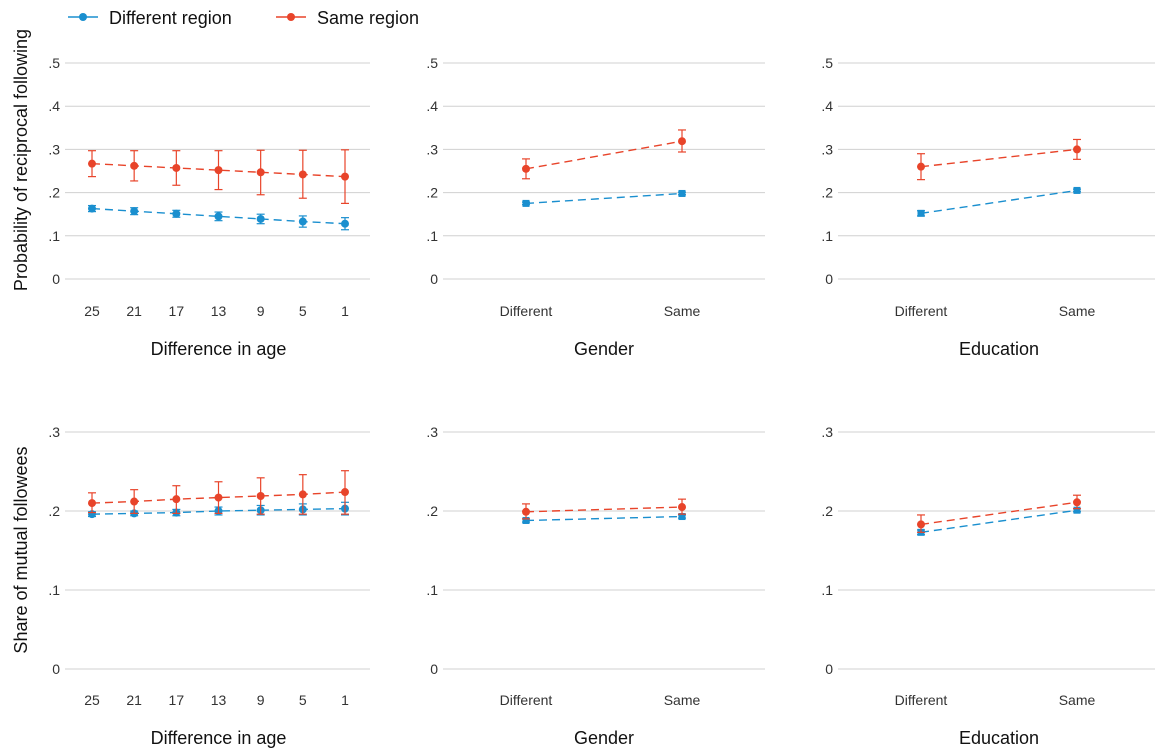  Describe the element at coordinates (595, 586) in the screenshot. I see `panel-bottom-gender: 0 .1 .2 .3 Different Same Gender` at that location.